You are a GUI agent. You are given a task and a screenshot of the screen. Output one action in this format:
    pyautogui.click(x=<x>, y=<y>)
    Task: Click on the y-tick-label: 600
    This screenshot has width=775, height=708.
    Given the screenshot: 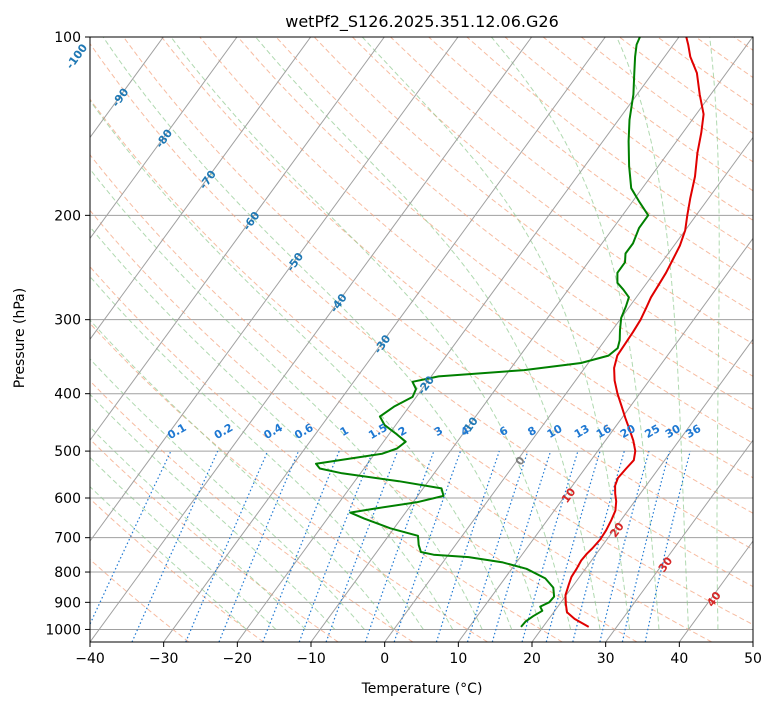 What is the action you would take?
    pyautogui.click(x=67, y=499)
    